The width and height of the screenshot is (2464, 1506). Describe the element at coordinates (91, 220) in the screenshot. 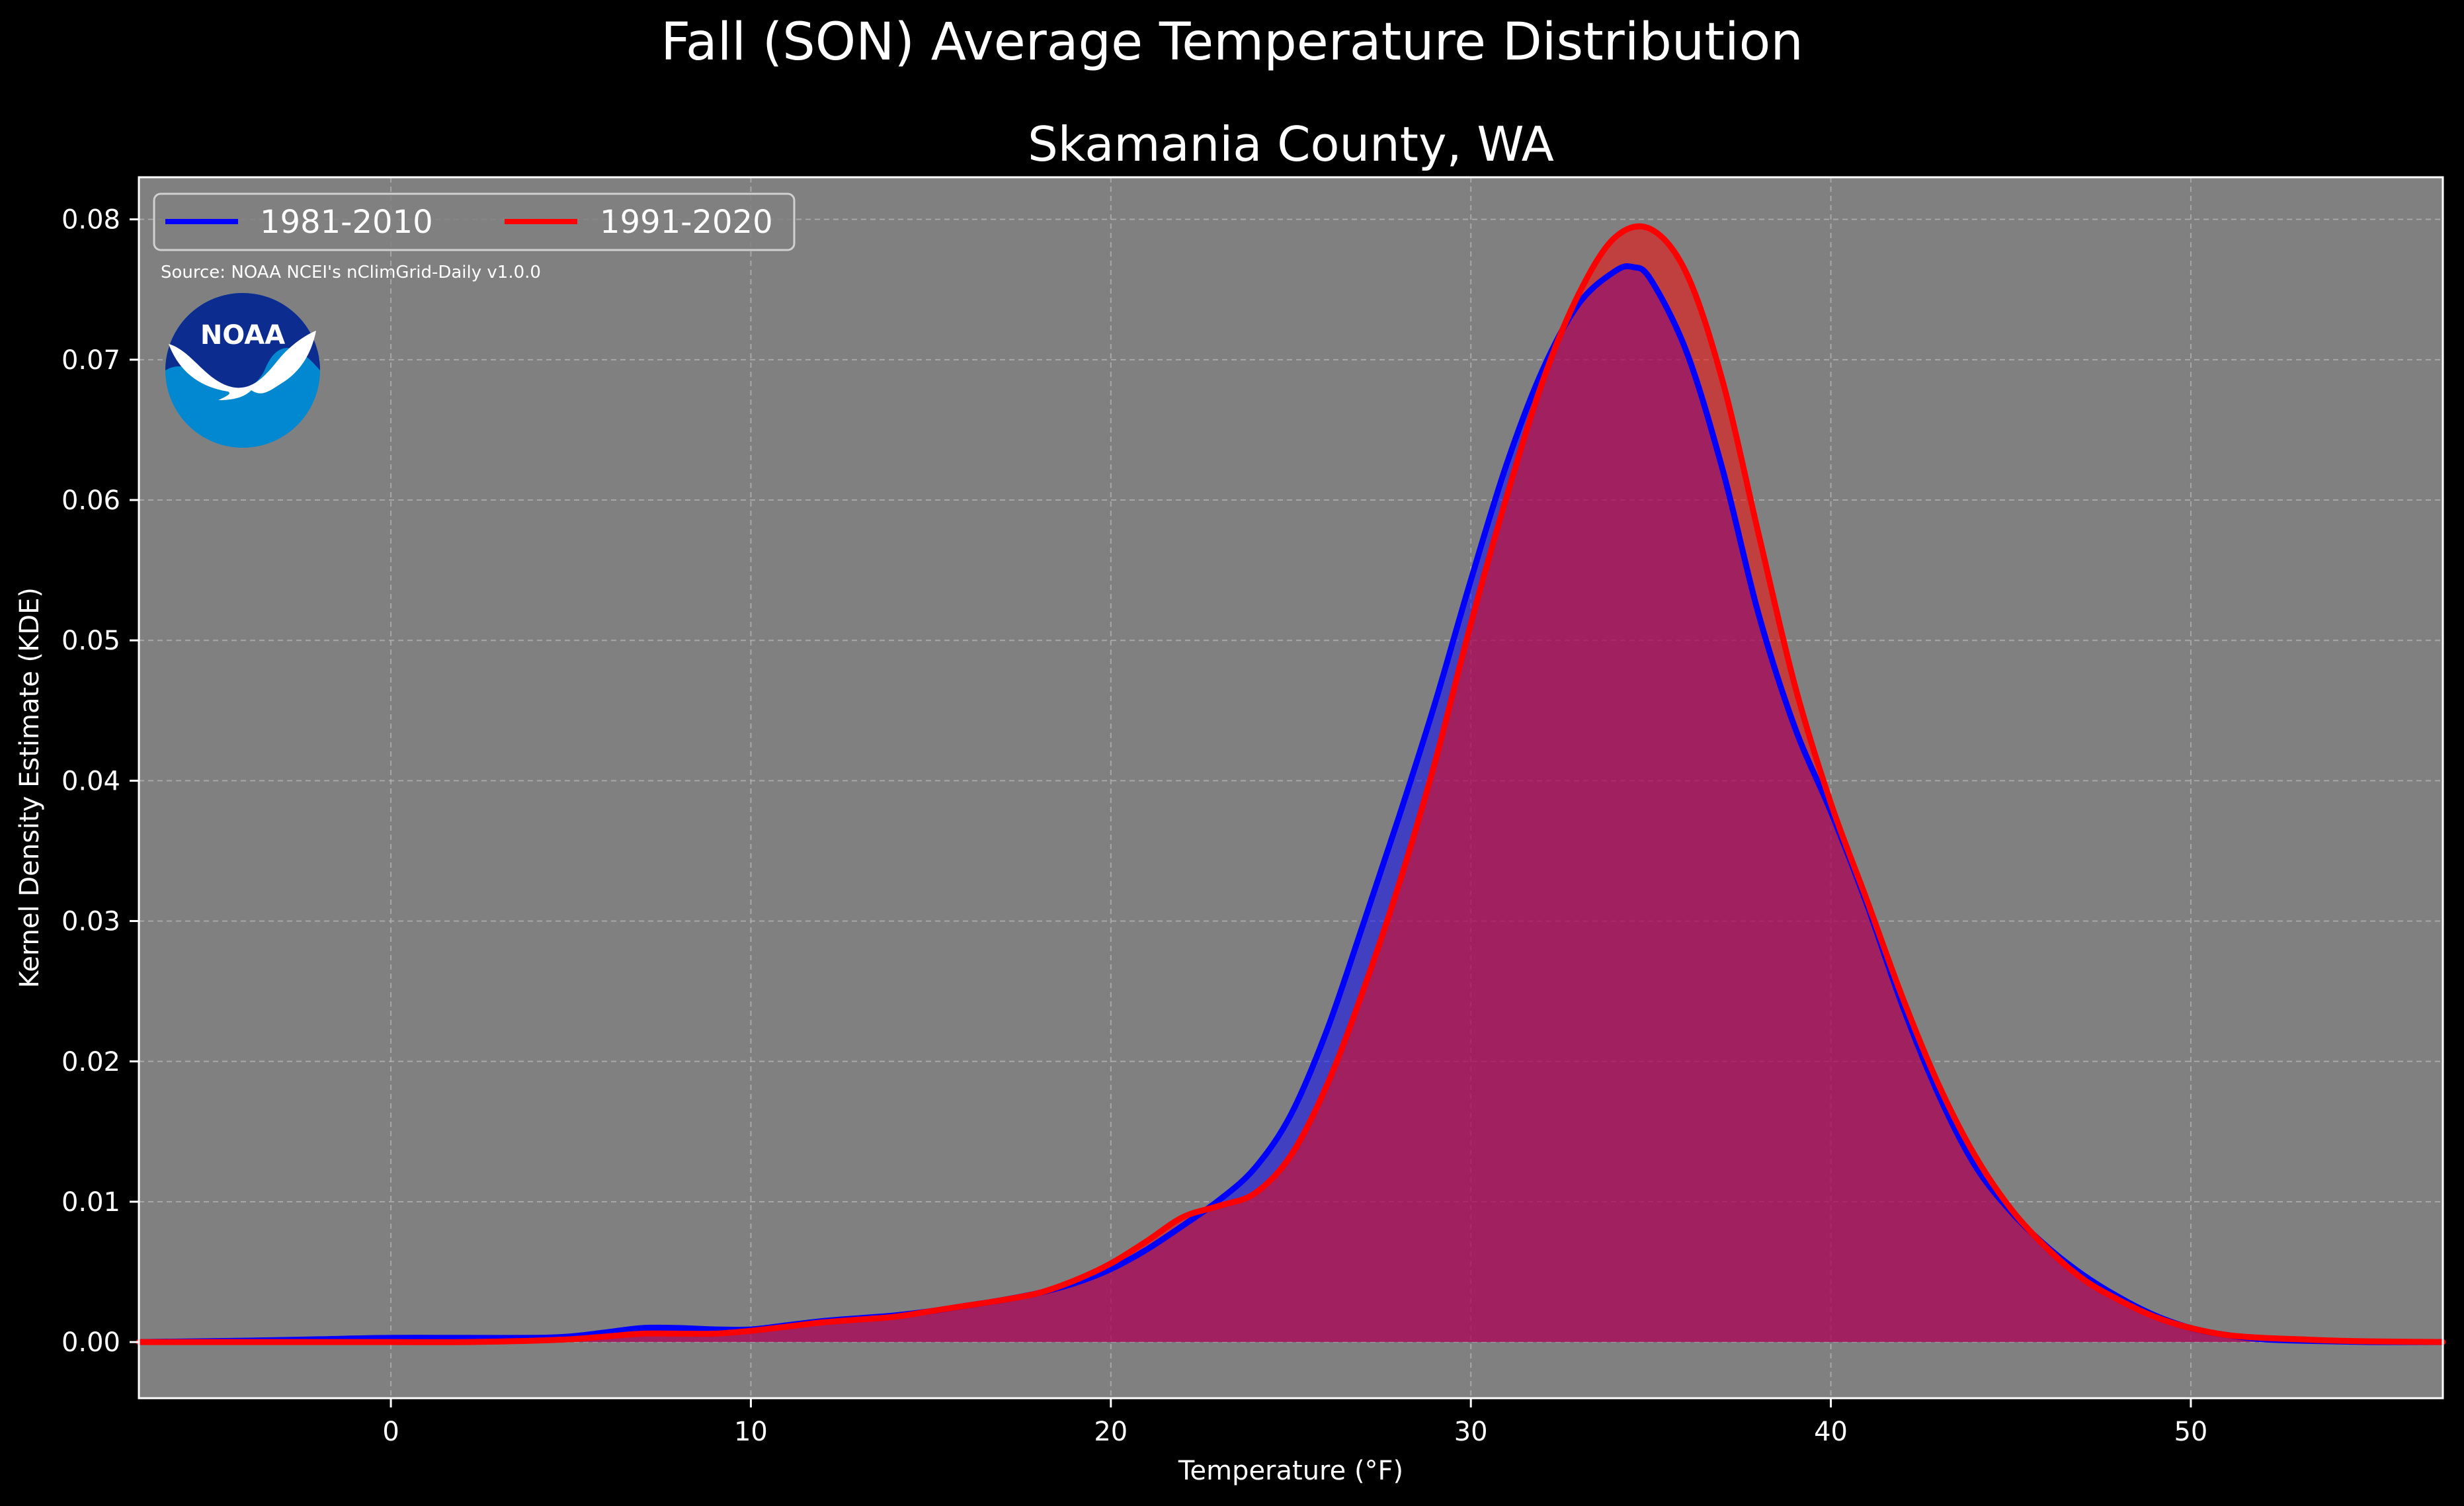

I see `y-tick-label: 0.08` at that location.